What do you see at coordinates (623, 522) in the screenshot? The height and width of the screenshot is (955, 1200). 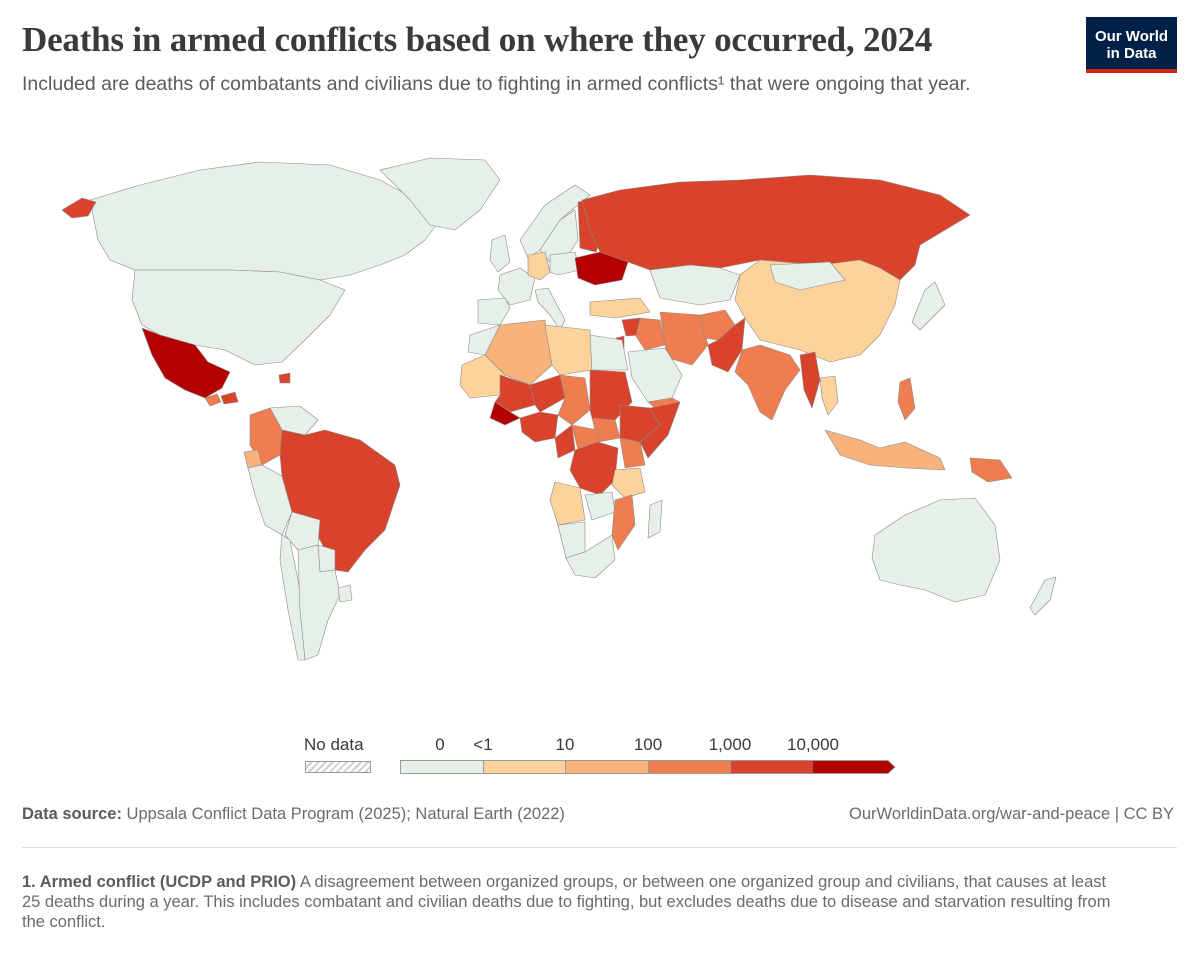 I see `country-mozambique` at bounding box center [623, 522].